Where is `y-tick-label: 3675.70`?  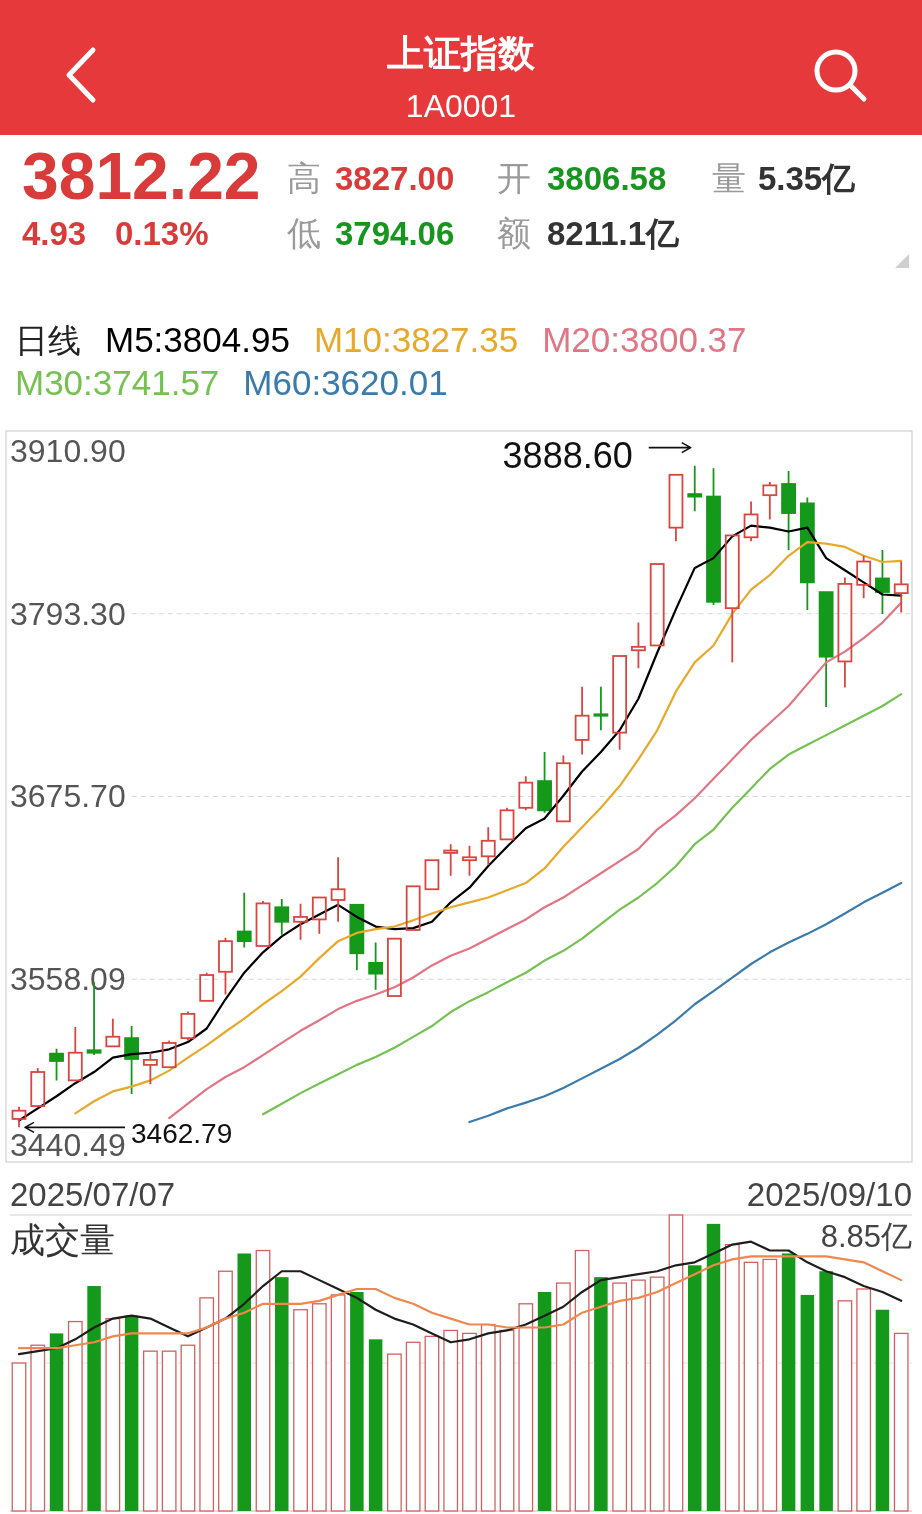
y-tick-label: 3675.70 is located at coordinates (68, 796).